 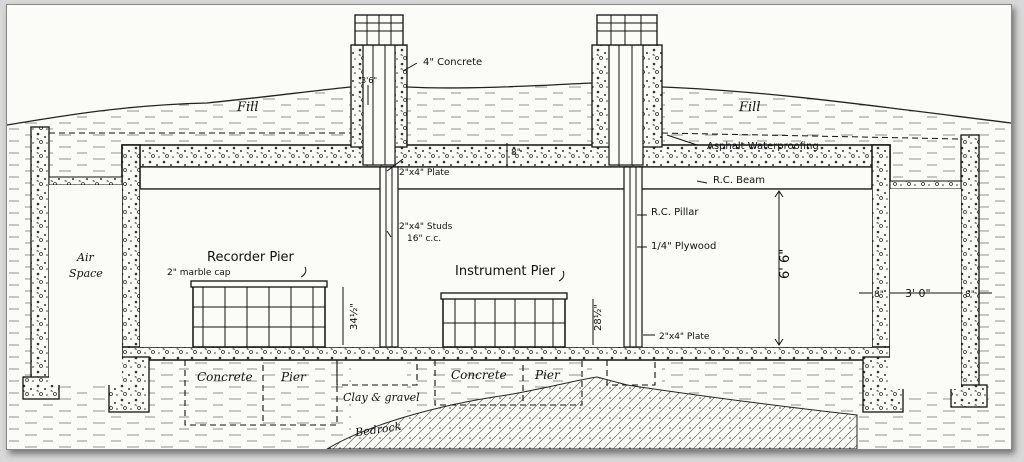 What do you see at coordinates (516, 153) in the screenshot?
I see `label-8in-top: 8"` at bounding box center [516, 153].